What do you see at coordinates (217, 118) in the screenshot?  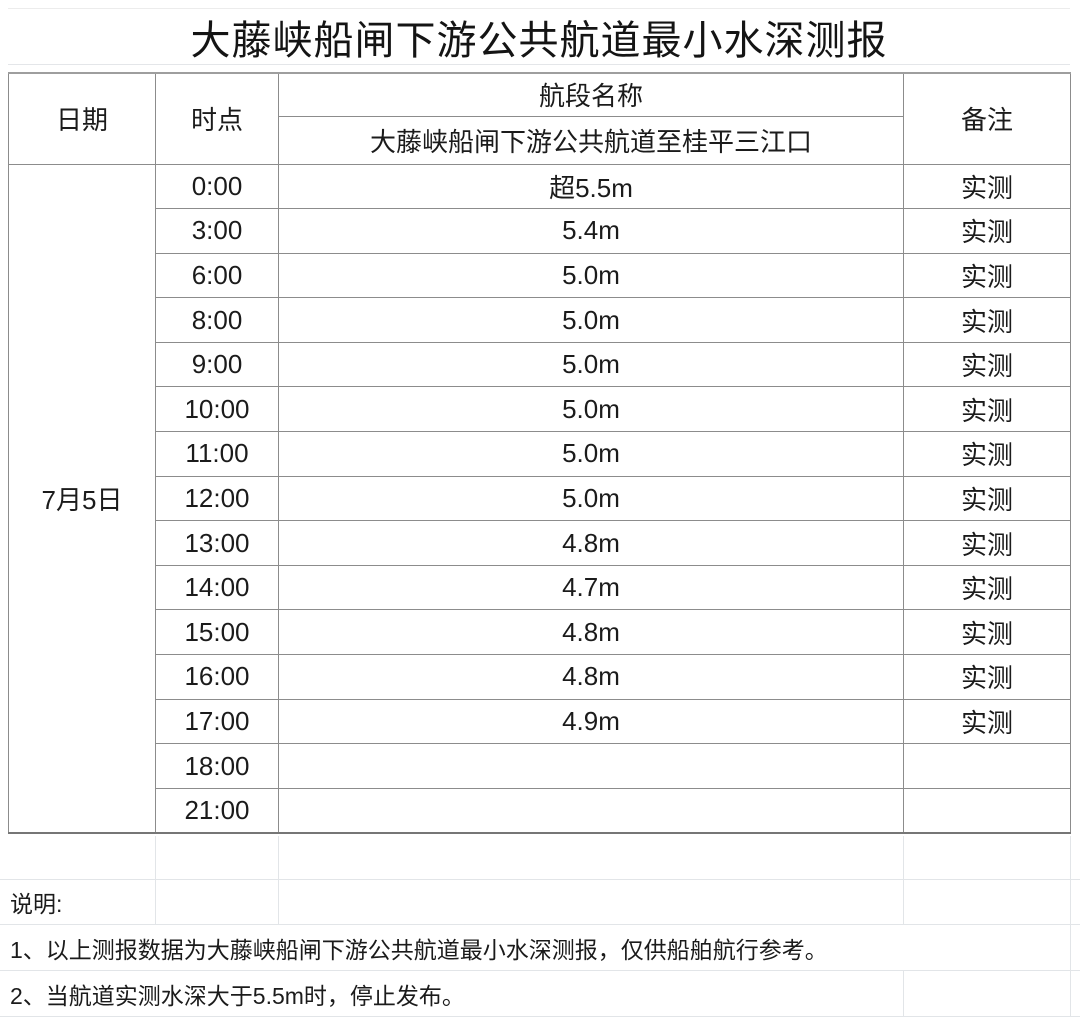 I see `header-time: 时点` at bounding box center [217, 118].